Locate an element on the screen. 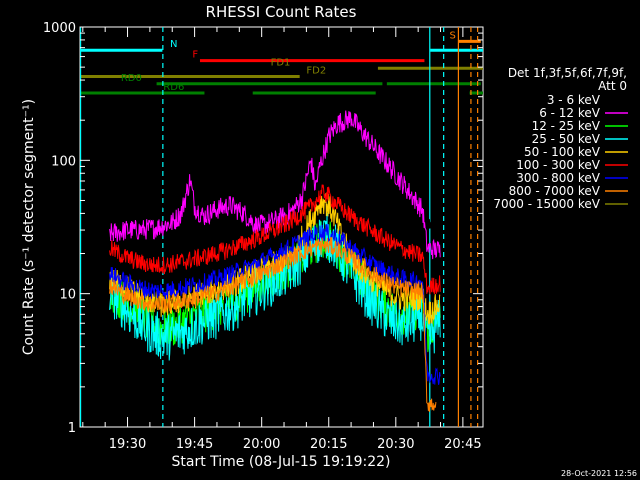 This screenshot has height=480, width=640. attenuator-bar-label: S is located at coordinates (452, 35).